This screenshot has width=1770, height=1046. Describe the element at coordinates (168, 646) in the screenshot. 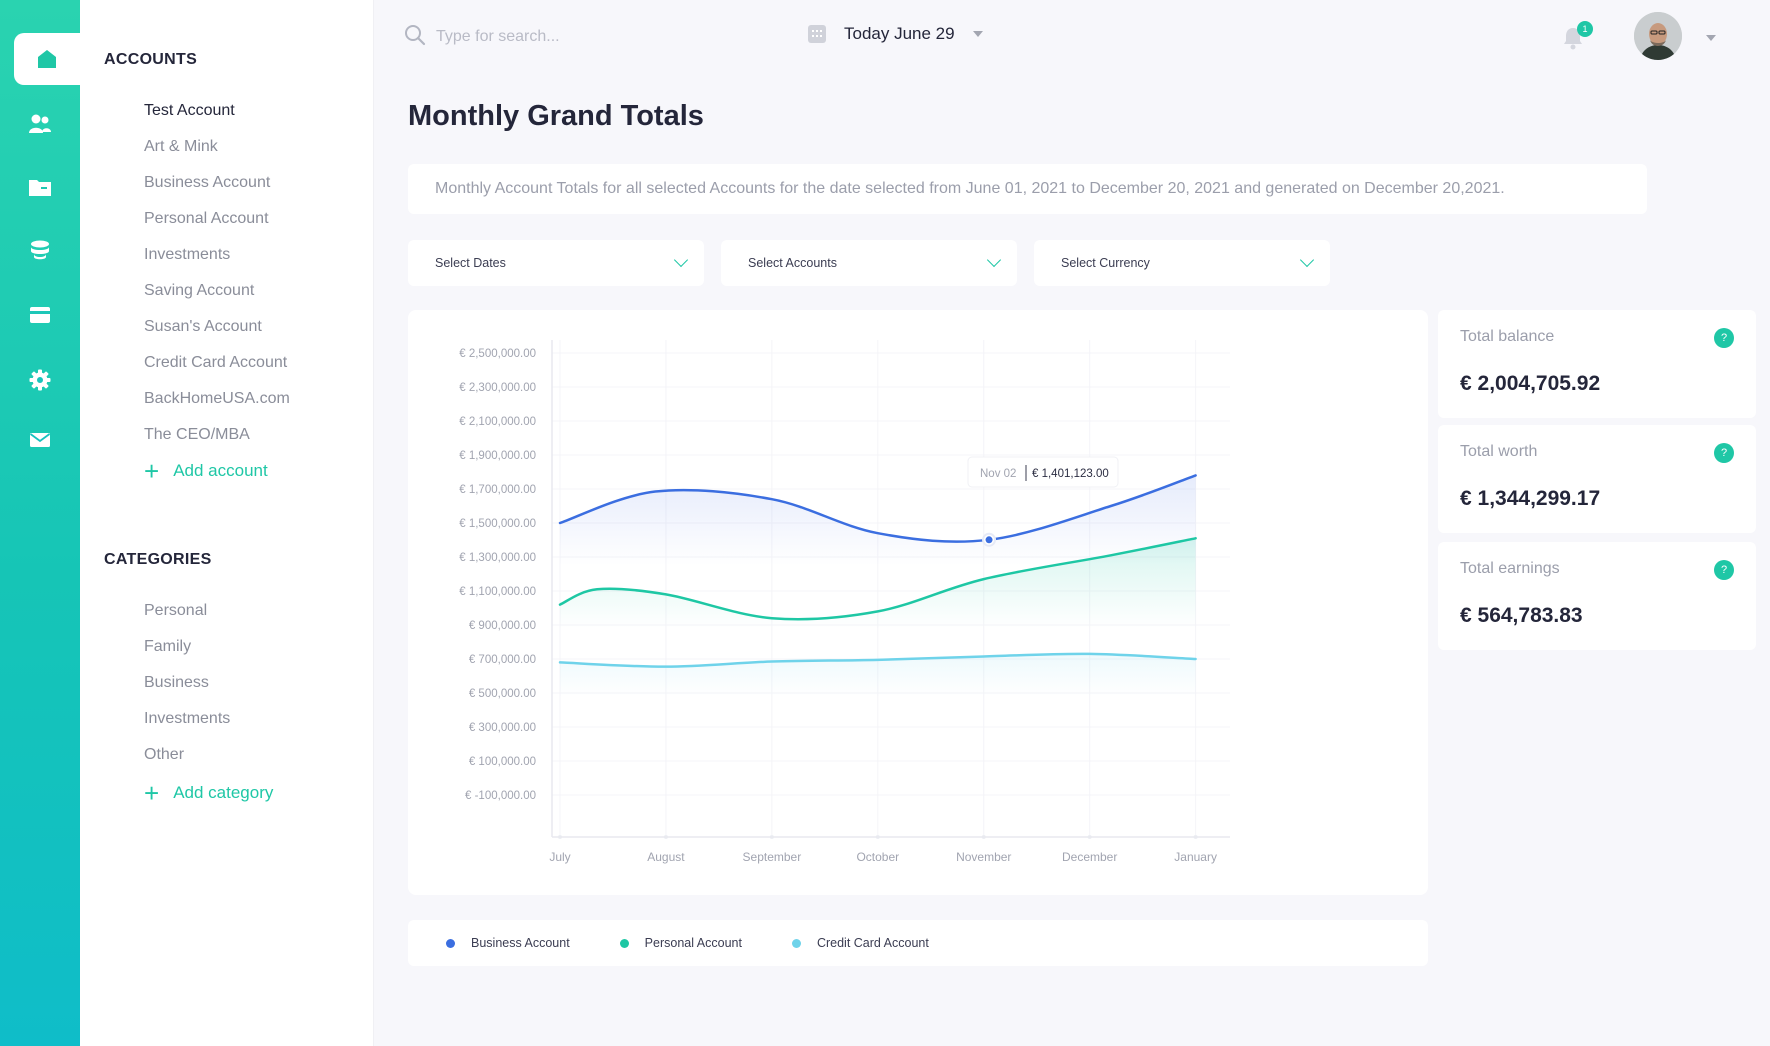

I see `category-item: Family` at that location.